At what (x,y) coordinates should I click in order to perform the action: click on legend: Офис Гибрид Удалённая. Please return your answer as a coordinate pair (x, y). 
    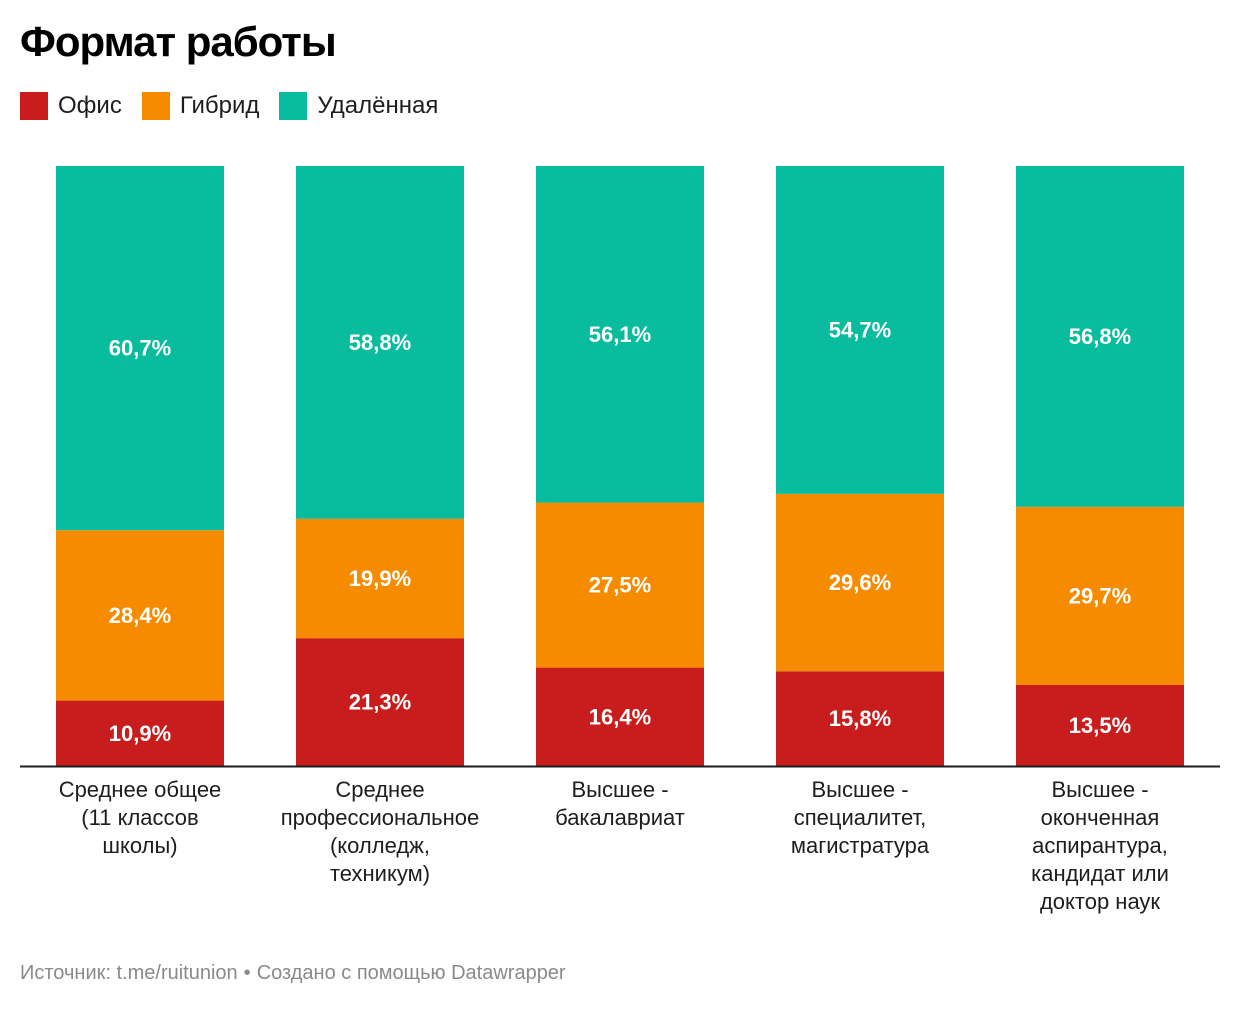
    Looking at the image, I should click on (239, 106).